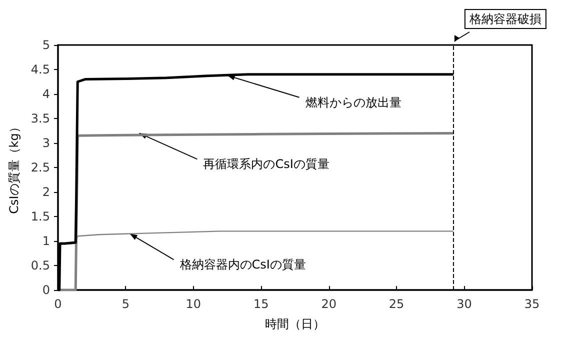 The height and width of the screenshot is (345, 564). What do you see at coordinates (46, 143) in the screenshot?
I see `y-tick-label: 3` at bounding box center [46, 143].